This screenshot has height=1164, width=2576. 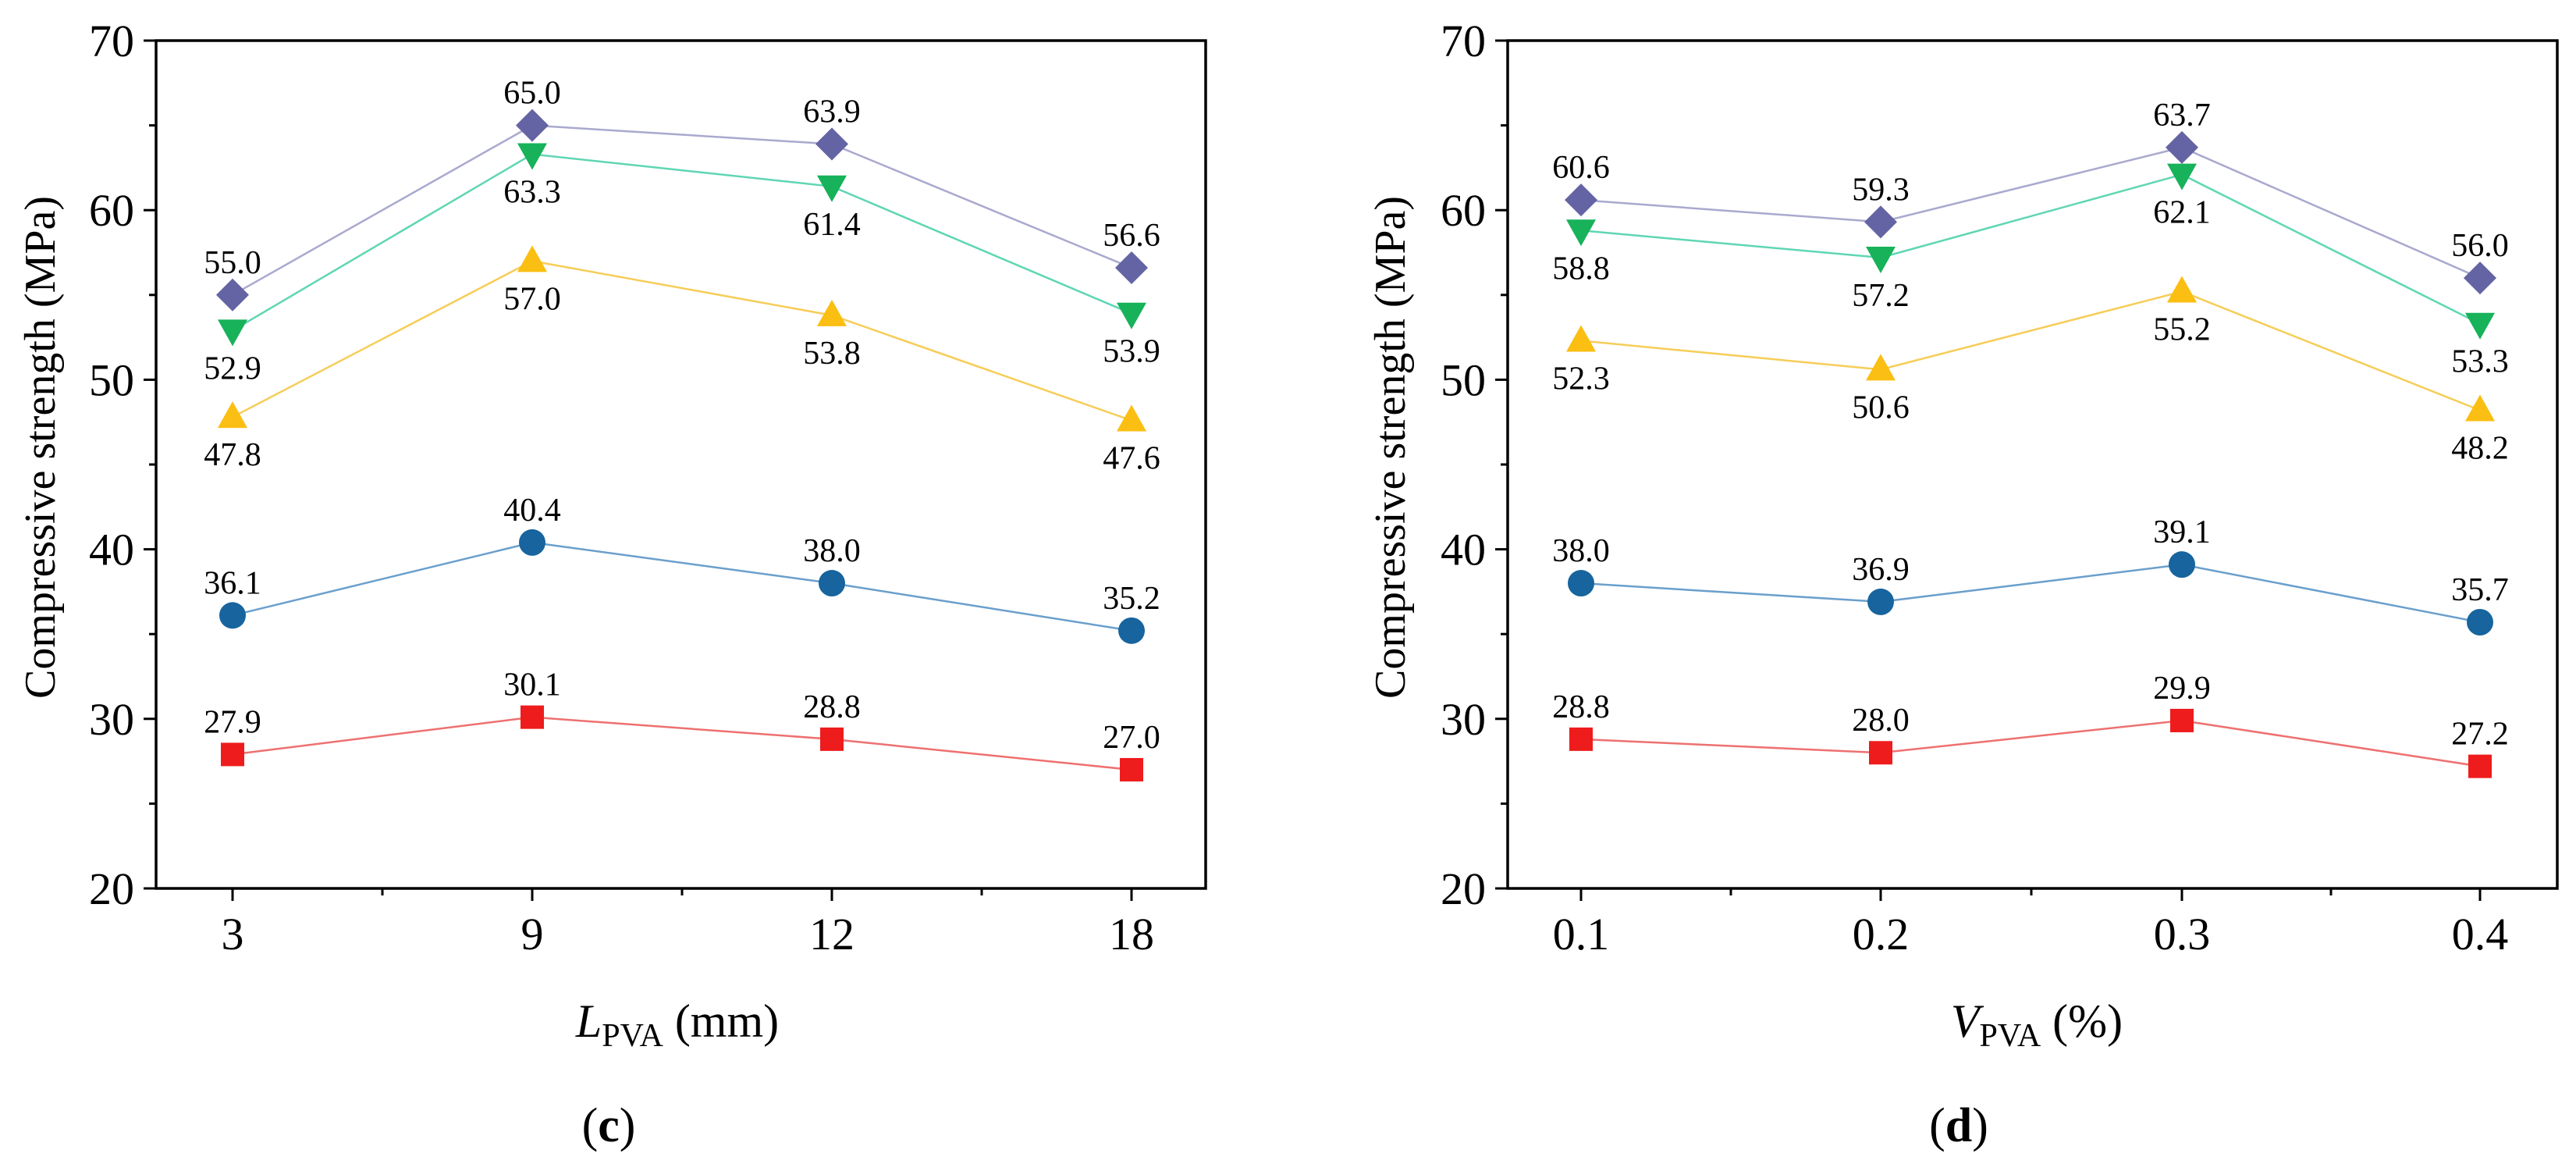 What do you see at coordinates (233, 368) in the screenshot?
I see `data-label: 52.9` at bounding box center [233, 368].